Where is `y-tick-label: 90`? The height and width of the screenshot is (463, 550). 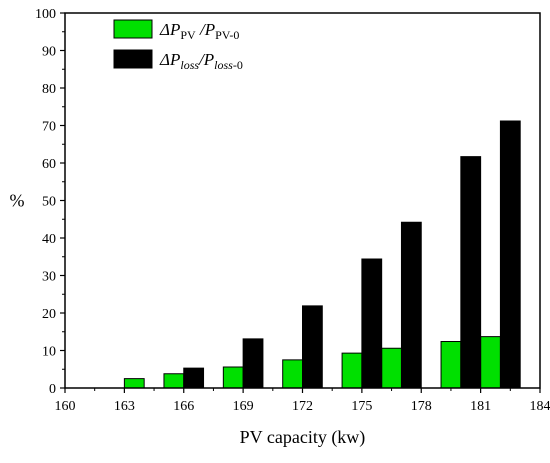
y-tick-label: 90 is located at coordinates (49, 52).